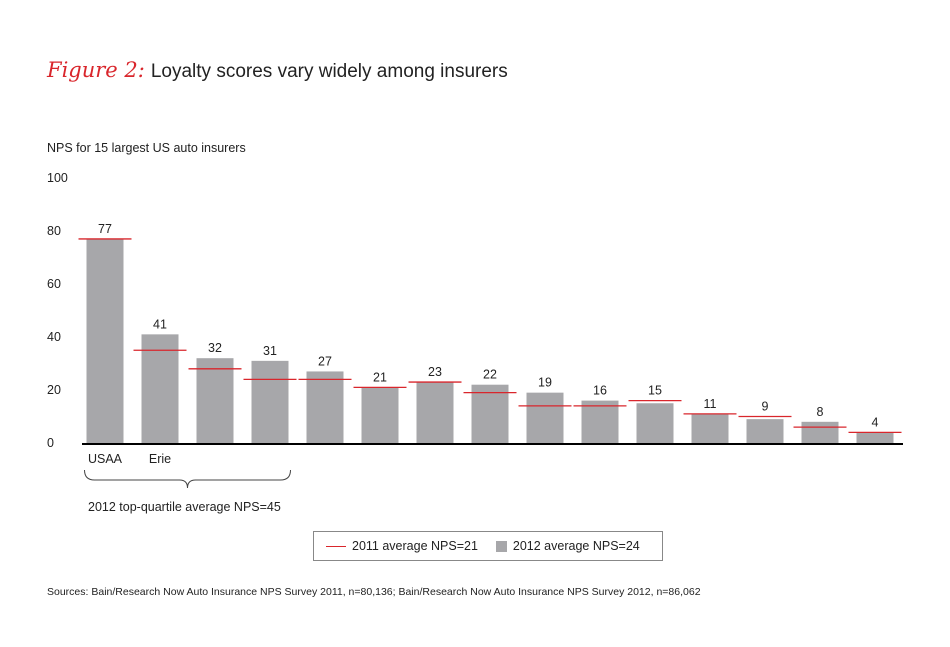 The width and height of the screenshot is (950, 647). What do you see at coordinates (765, 407) in the screenshot?
I see `bar-value-label: 9` at bounding box center [765, 407].